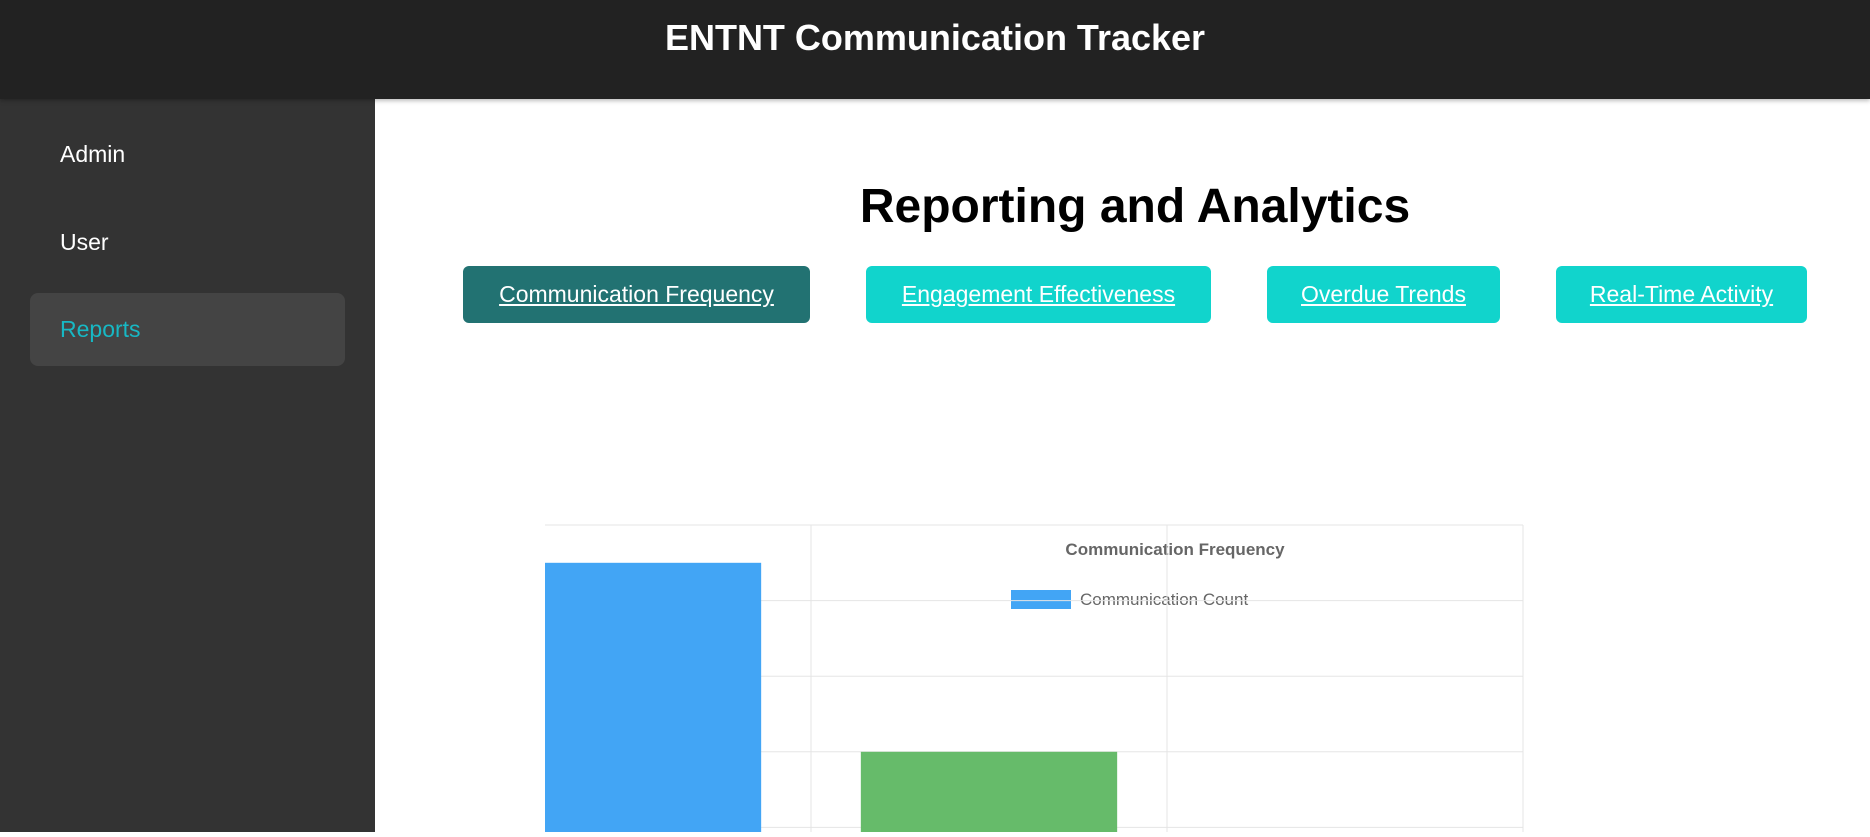 The width and height of the screenshot is (1870, 837). Describe the element at coordinates (84, 242) in the screenshot. I see `sidebar-item-label: User` at that location.